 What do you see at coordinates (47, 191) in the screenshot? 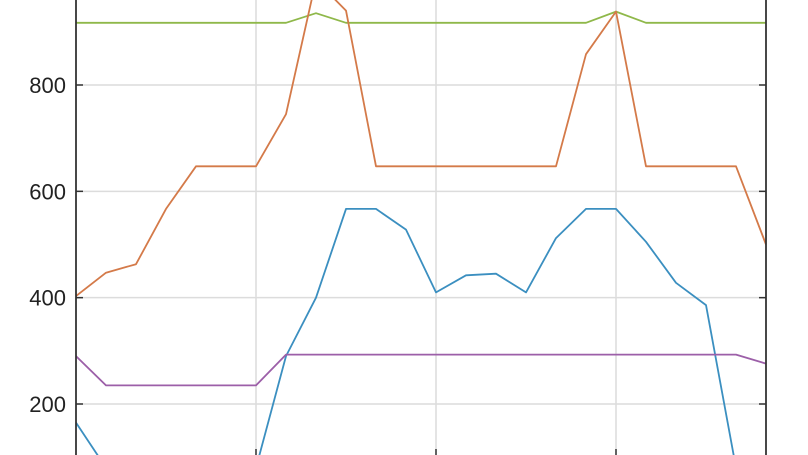
I see `y-tick-label: 600` at bounding box center [47, 191].